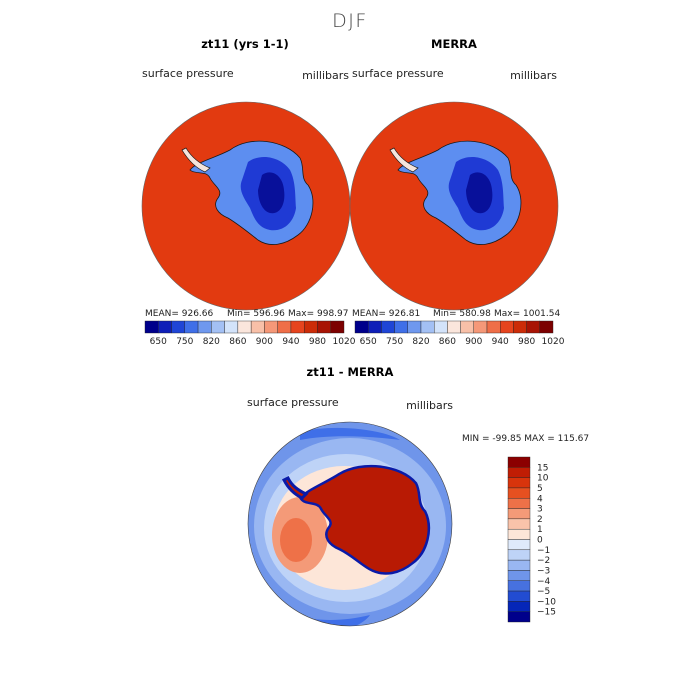  I want to click on difference-colorbar-tick-label: 0, so click(540, 541).